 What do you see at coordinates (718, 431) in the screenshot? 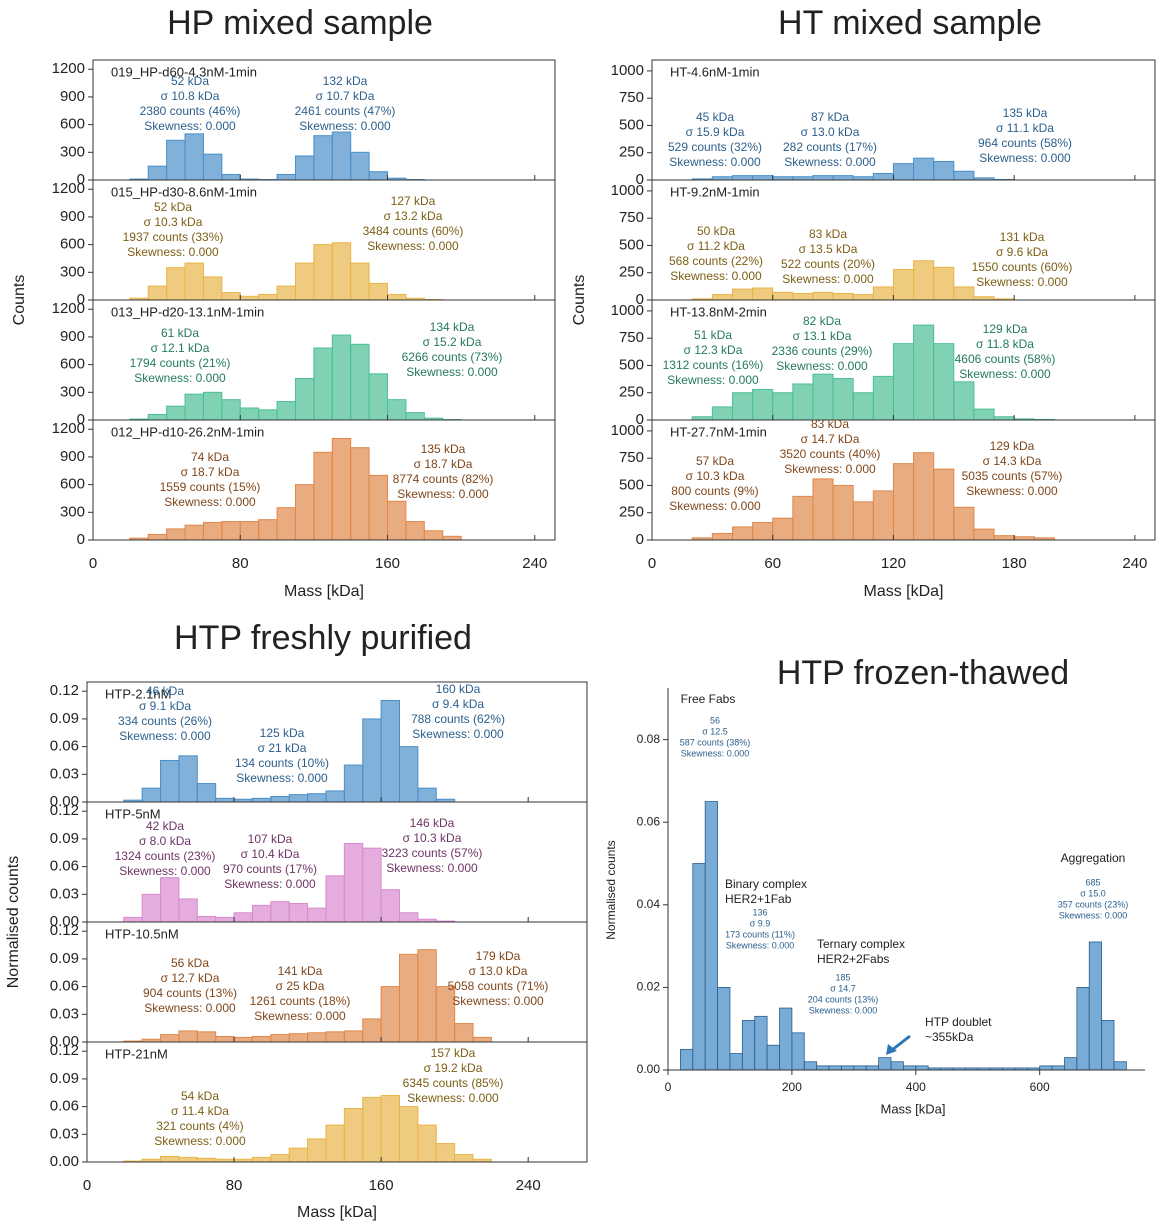
I see `panel-label: HT-27.7nM-1min` at bounding box center [718, 431].